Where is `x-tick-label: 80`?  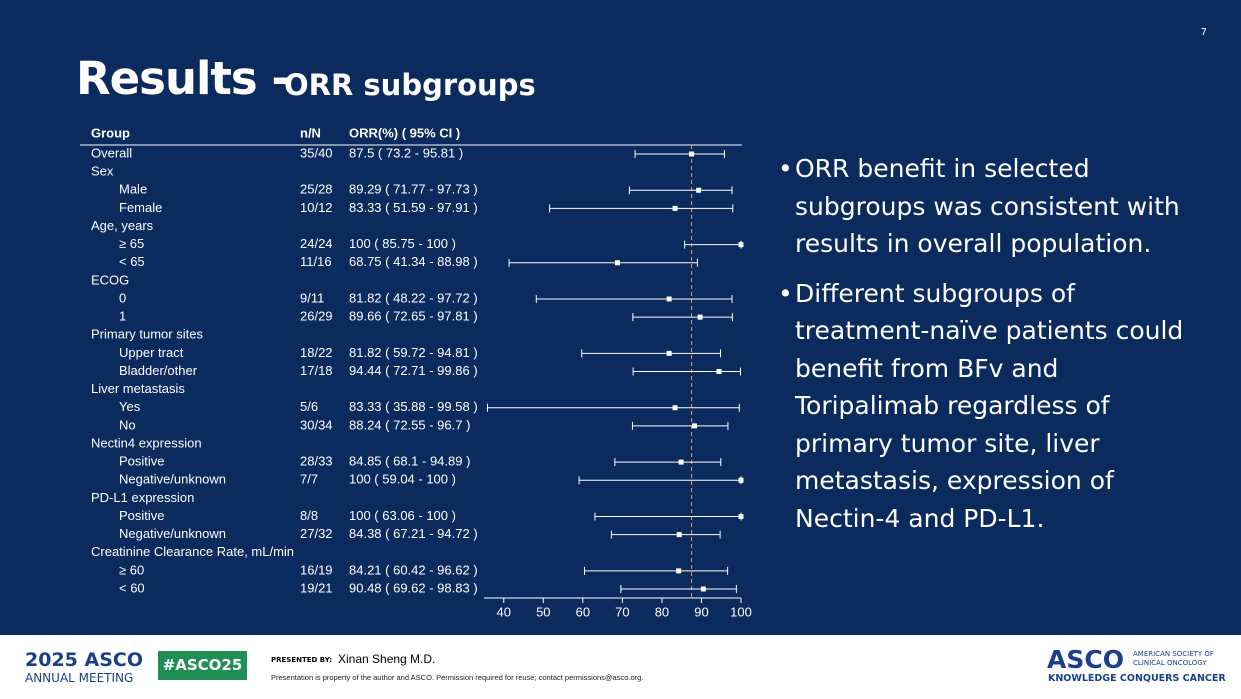
x-tick-label: 80 is located at coordinates (662, 611).